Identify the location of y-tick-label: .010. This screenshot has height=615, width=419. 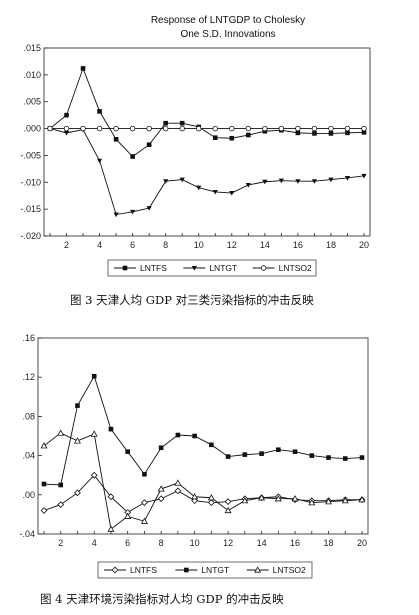
(32, 75).